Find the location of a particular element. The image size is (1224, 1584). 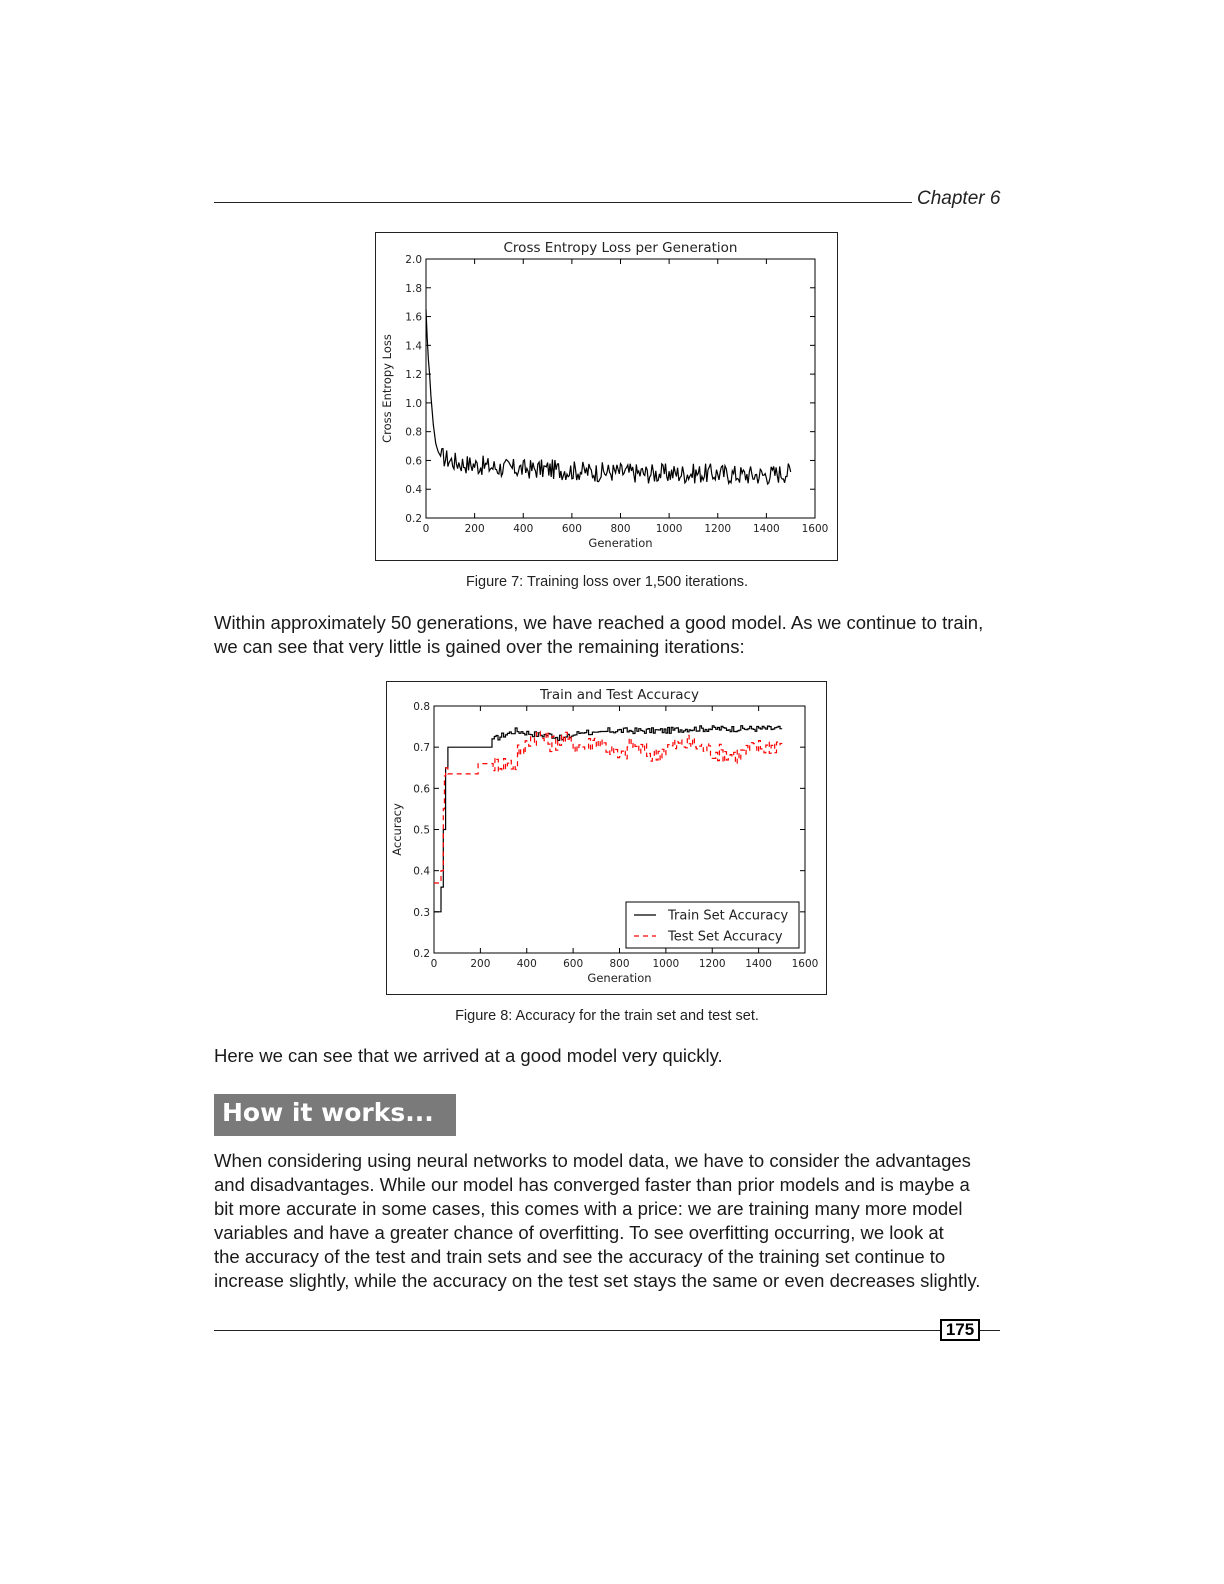

y-tick-label: 2.0 is located at coordinates (413, 260).